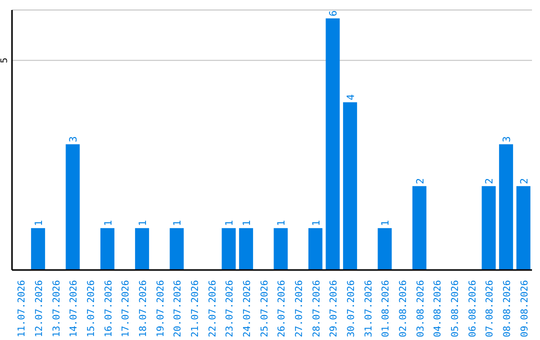 The height and width of the screenshot is (340, 540). What do you see at coordinates (299, 309) in the screenshot?
I see `x-tick-label: 27.07.2026` at bounding box center [299, 309].